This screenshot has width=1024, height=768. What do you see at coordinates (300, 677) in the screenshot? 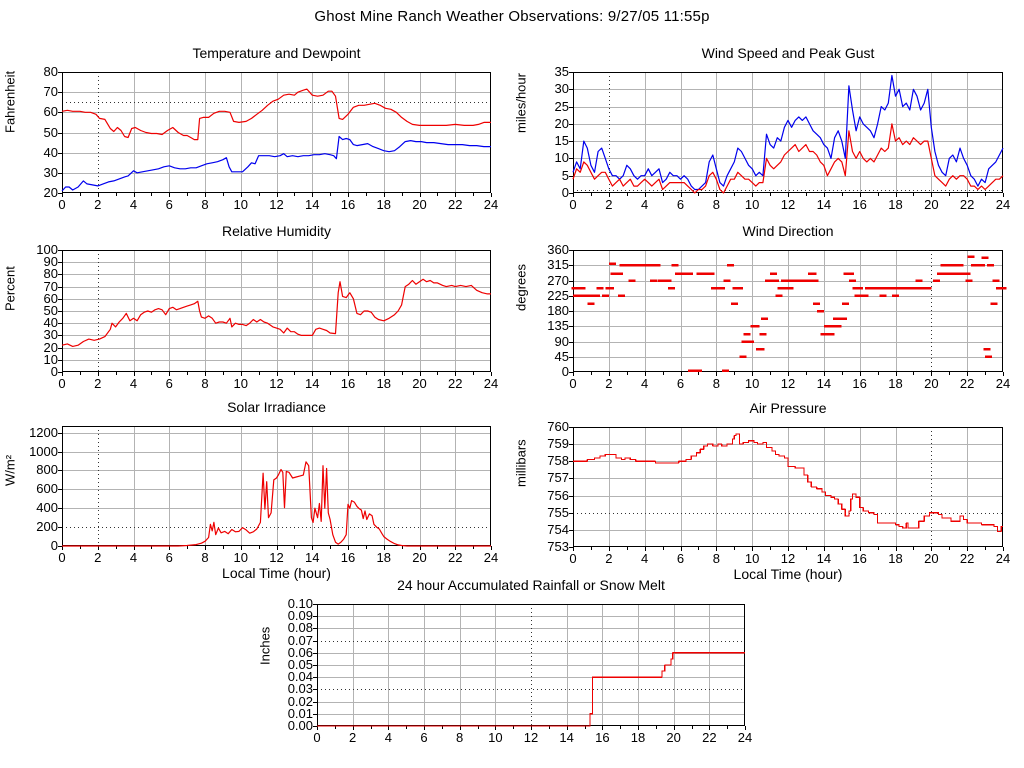
I see `y-tick-label: 0.04` at bounding box center [300, 677].